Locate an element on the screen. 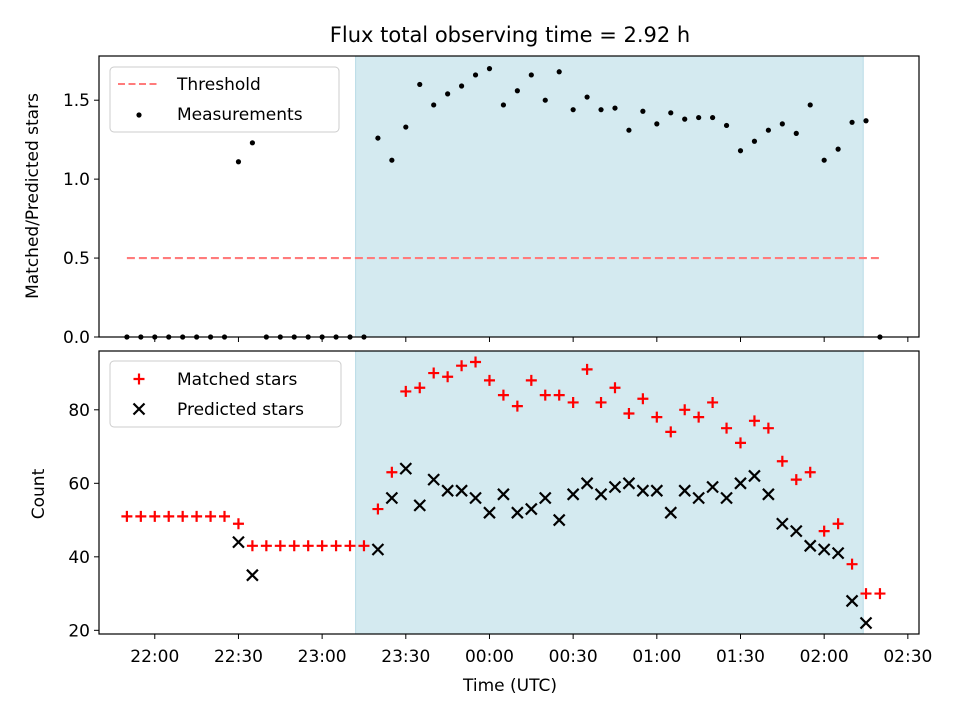 The height and width of the screenshot is (720, 960). top-legend-box is located at coordinates (224, 99).